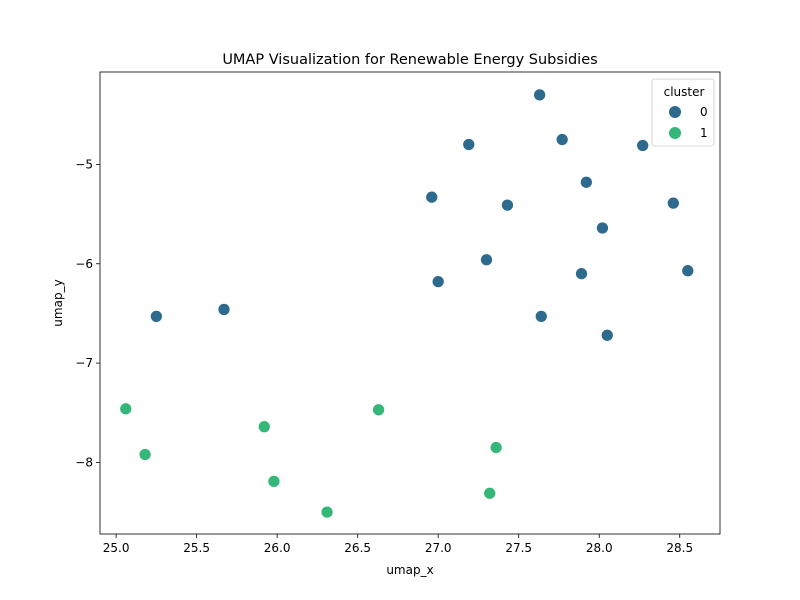  I want to click on y-tick-label: −5, so click(84, 164).